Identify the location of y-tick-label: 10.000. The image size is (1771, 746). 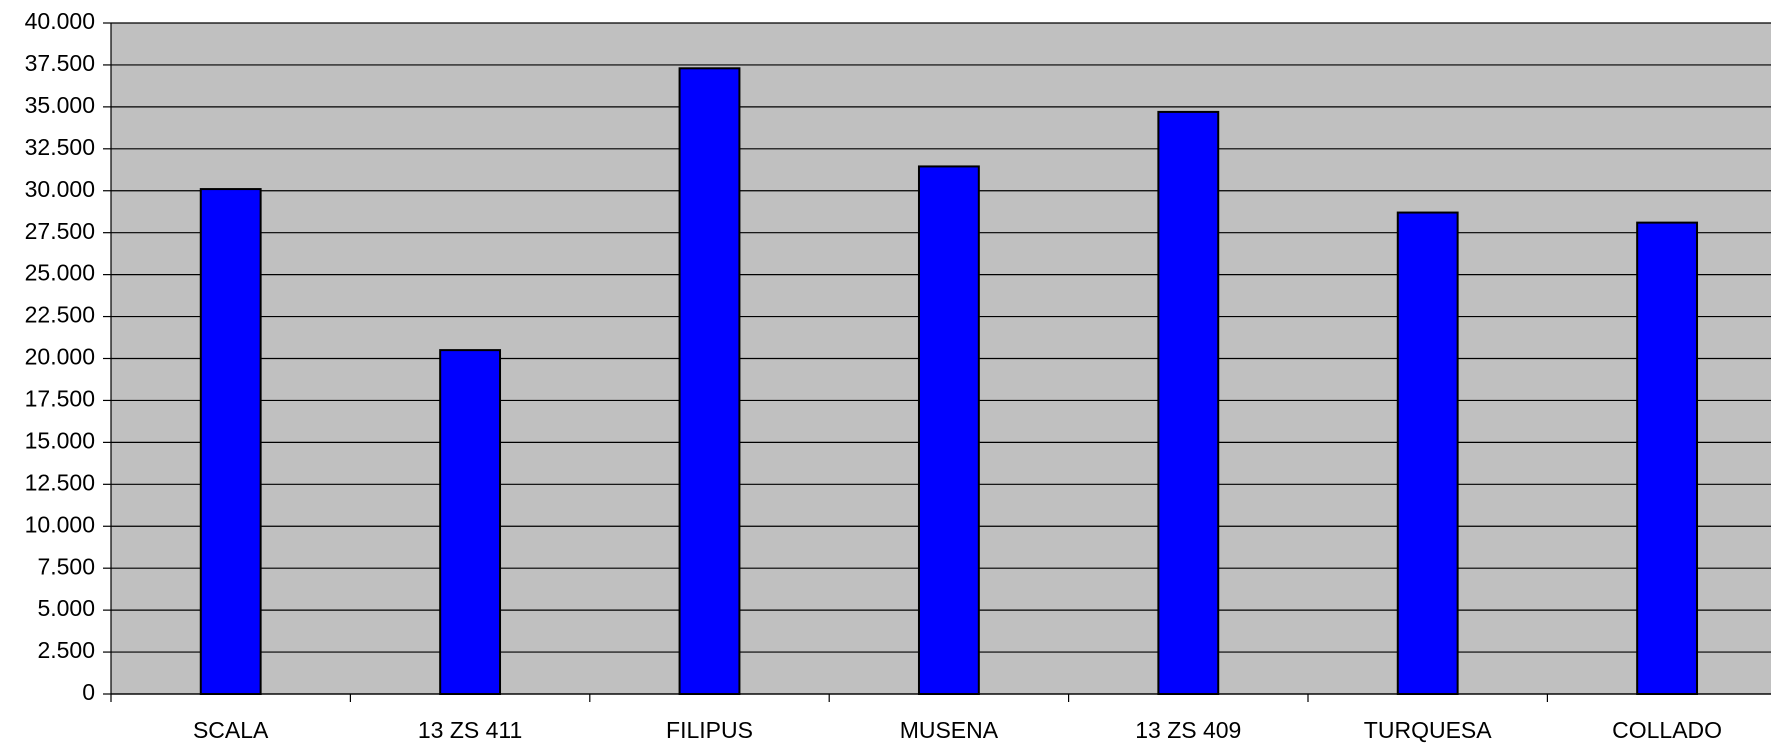
(60, 524).